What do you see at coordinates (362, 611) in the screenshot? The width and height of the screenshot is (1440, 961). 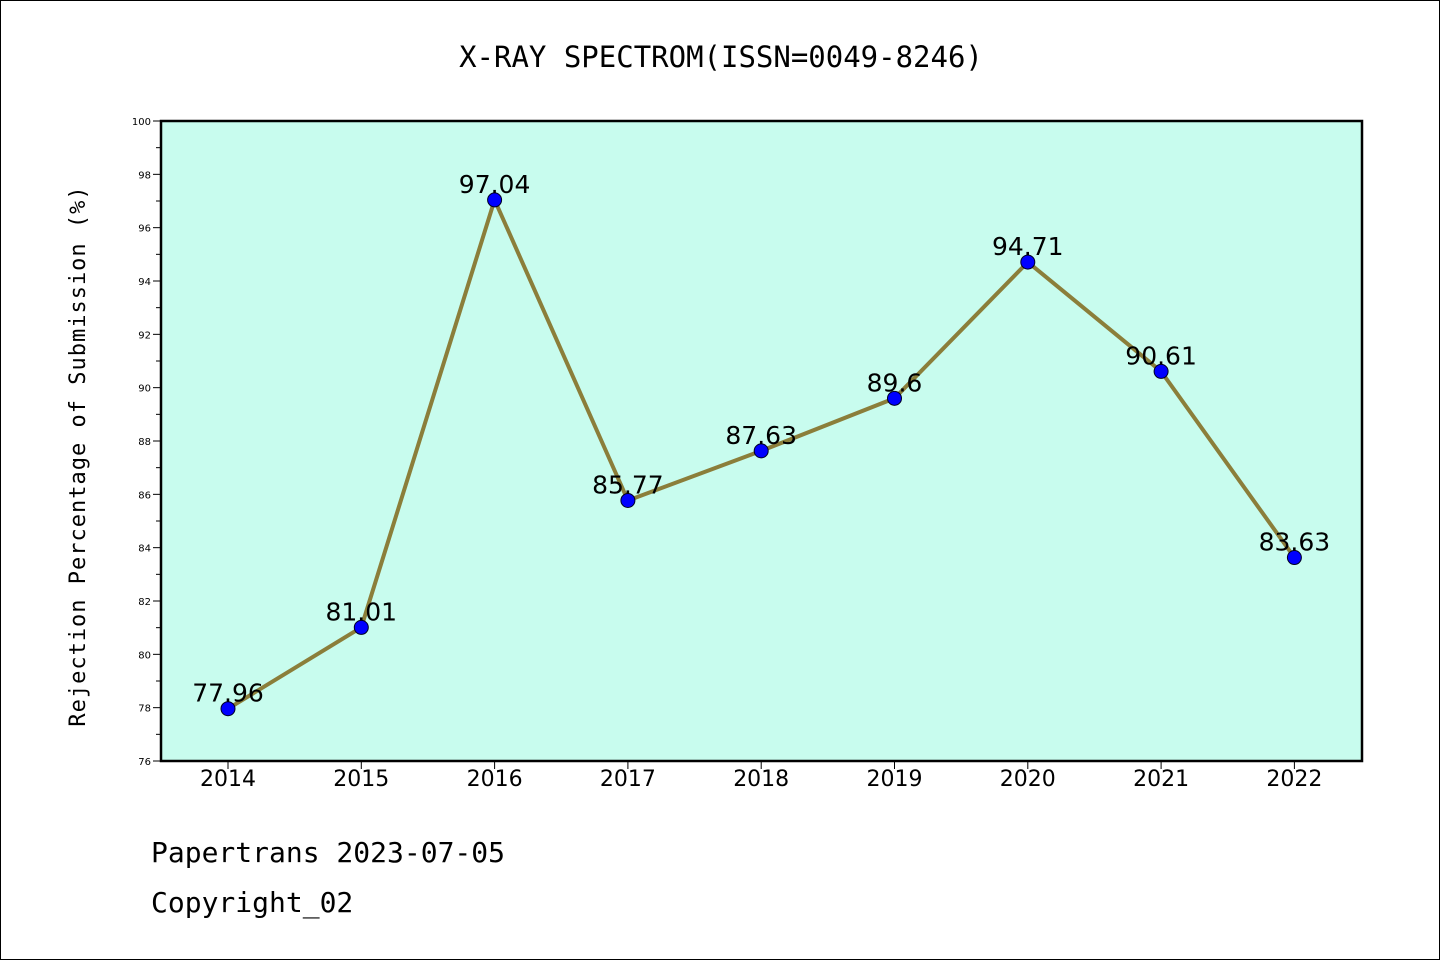 I see `data-label: 81.01` at bounding box center [362, 611].